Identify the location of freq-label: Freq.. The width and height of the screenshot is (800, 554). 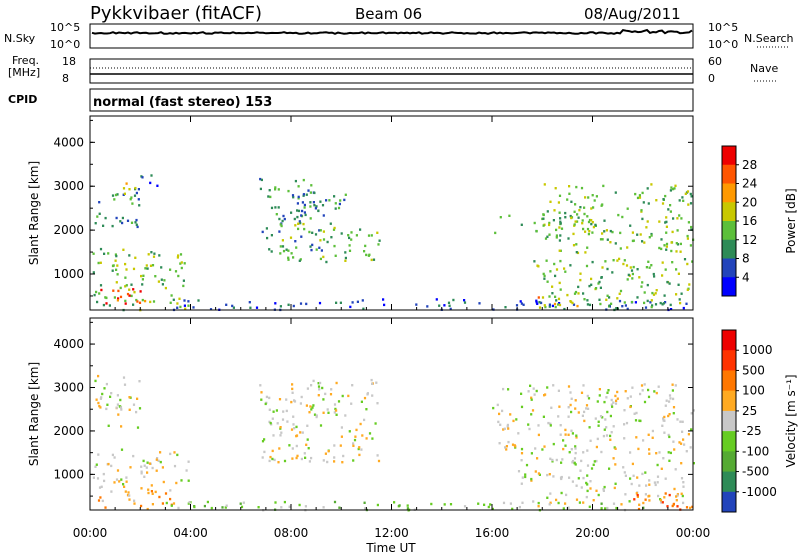
(25, 60).